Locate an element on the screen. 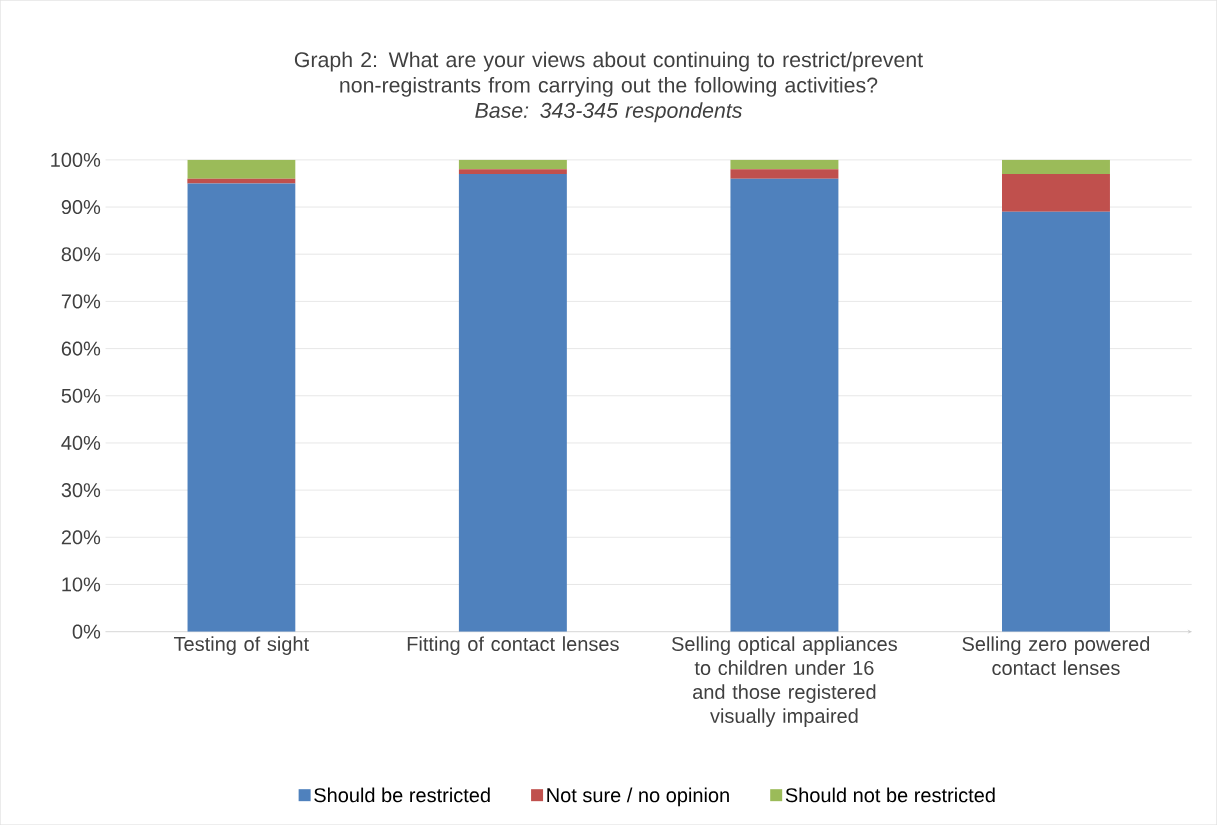 The image size is (1217, 825). y-tick-label: 60% is located at coordinates (81, 348).